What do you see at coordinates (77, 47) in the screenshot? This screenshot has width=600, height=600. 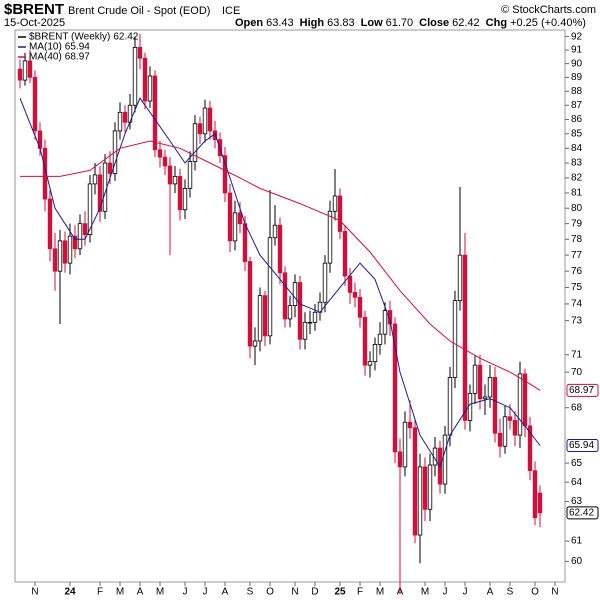 I see `legend-value: 65.94` at bounding box center [77, 47].